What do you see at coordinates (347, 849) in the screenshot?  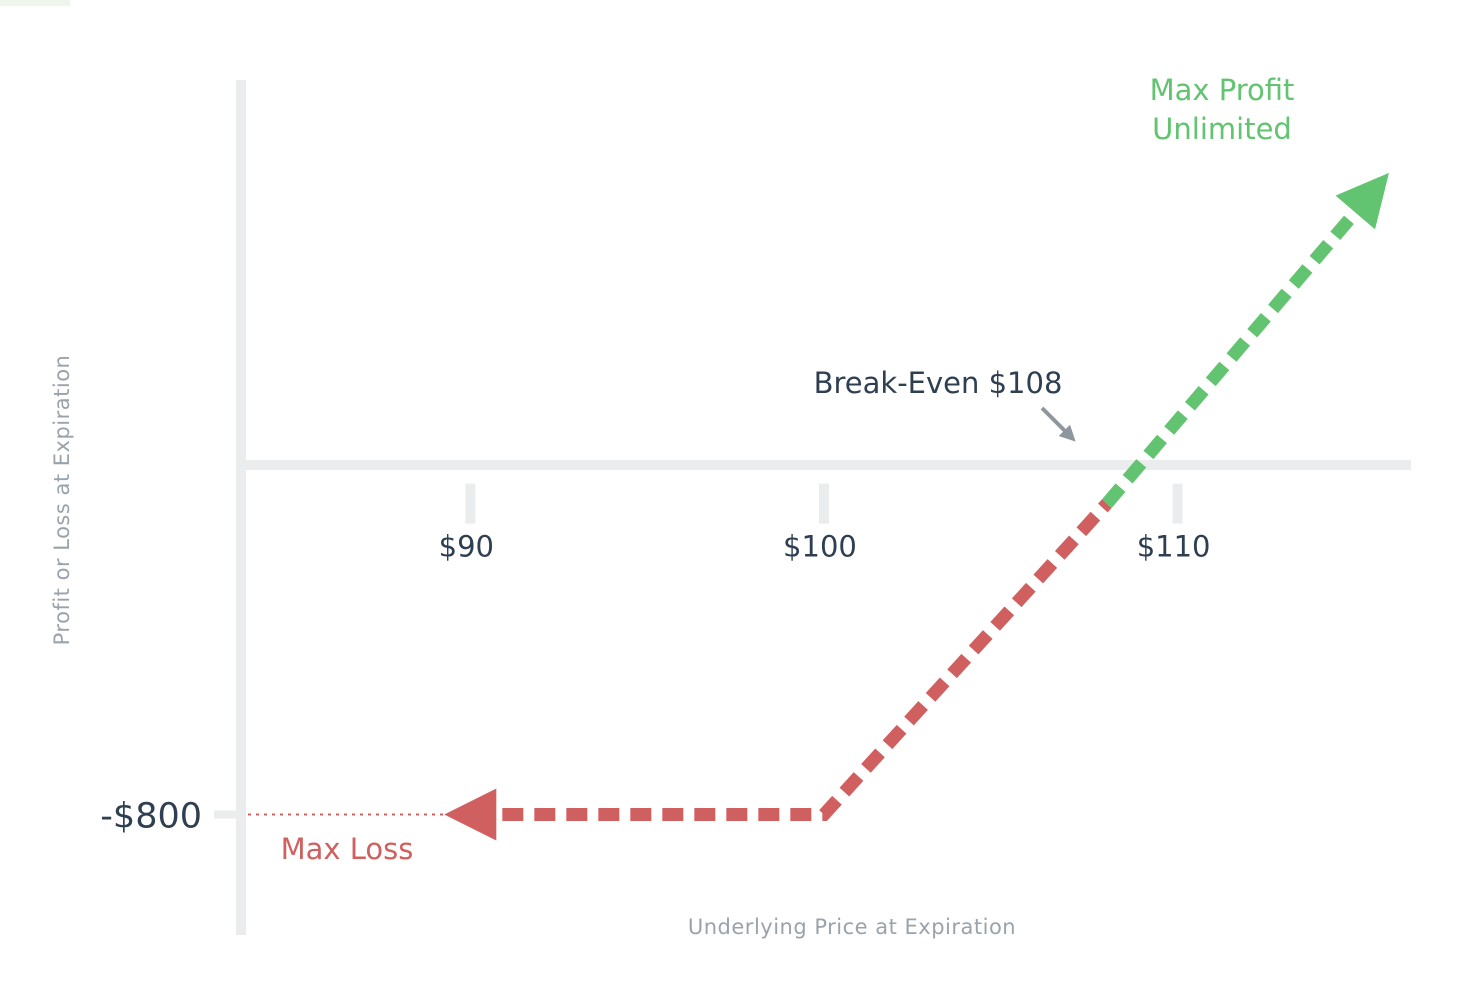 I see `max-loss-label: Max Loss` at bounding box center [347, 849].